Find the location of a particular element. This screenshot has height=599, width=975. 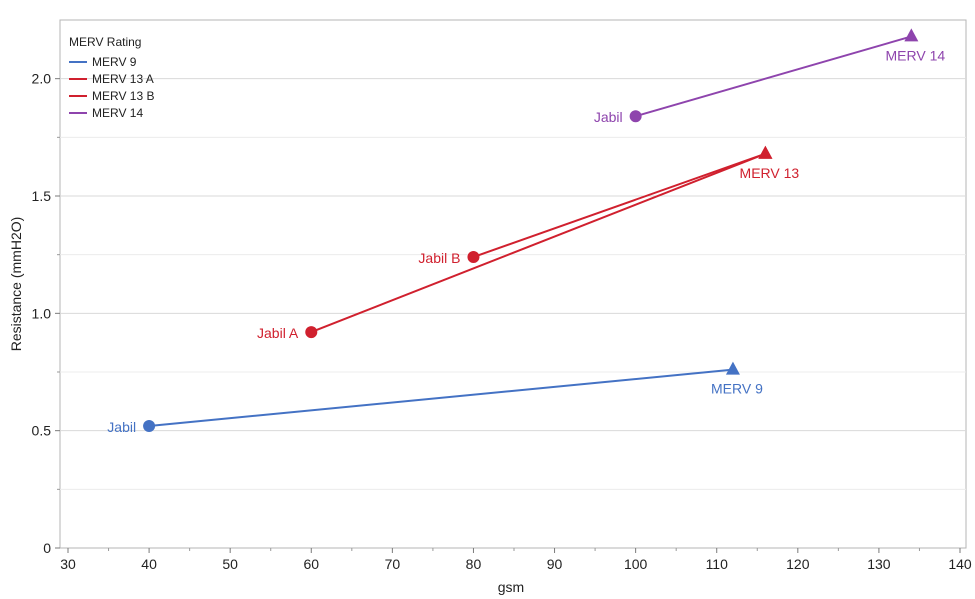

point-label: Jabil A is located at coordinates (278, 333).